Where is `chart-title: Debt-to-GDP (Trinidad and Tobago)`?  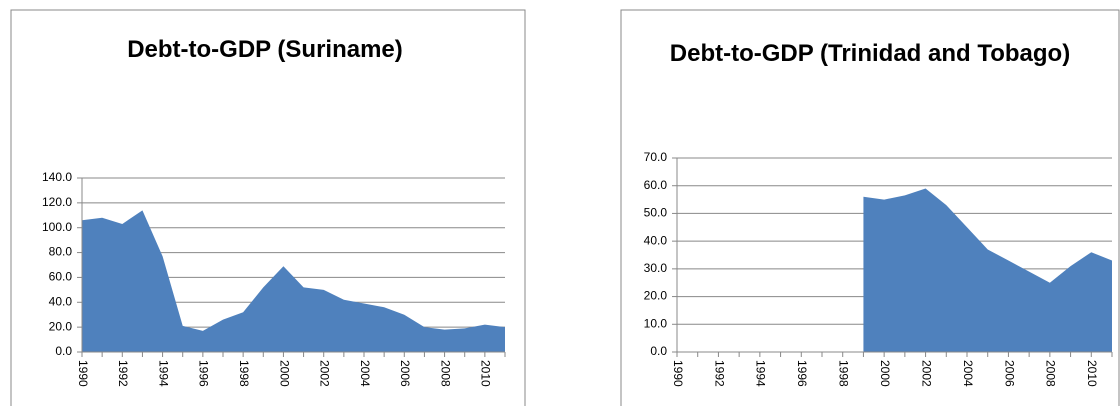 chart-title: Debt-to-GDP (Trinidad and Tobago) is located at coordinates (870, 53).